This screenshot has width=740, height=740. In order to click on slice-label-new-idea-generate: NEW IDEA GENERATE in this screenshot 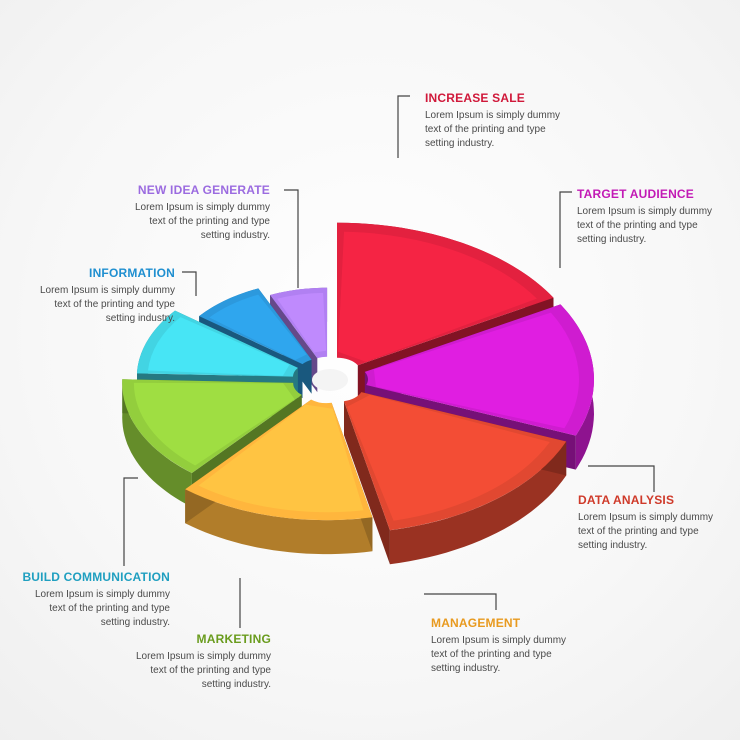, I will do `click(204, 190)`.